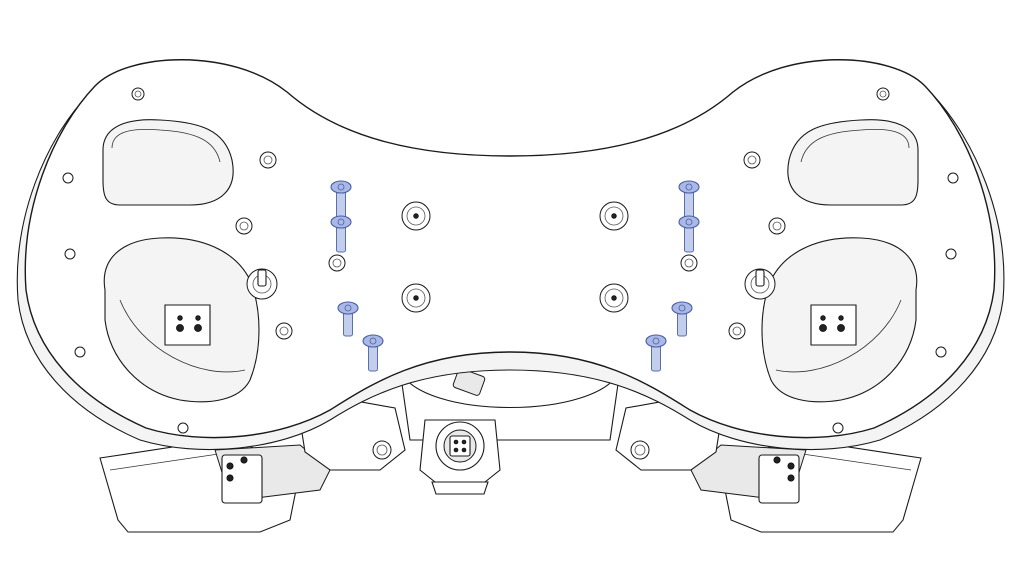 Image resolution: width=1021 pixels, height=568 pixels. I want to click on left-upper-cutout, so click(168, 162).